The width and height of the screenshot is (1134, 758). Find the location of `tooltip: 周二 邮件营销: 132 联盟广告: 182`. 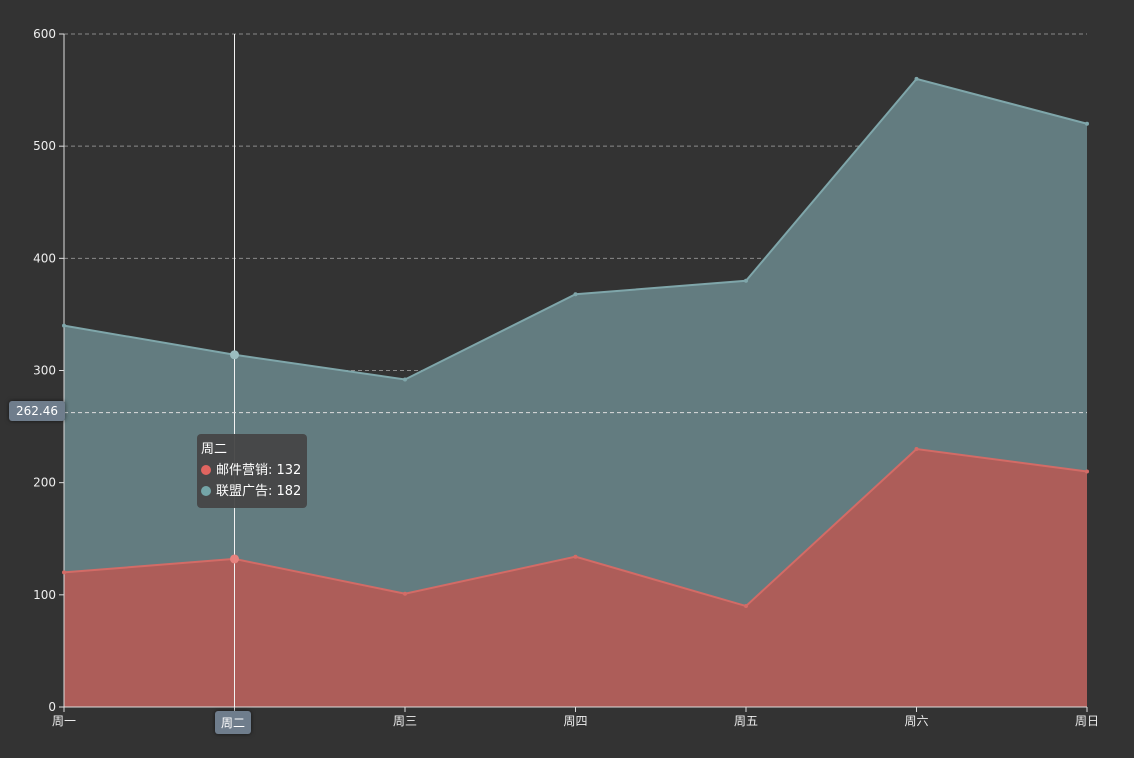

tooltip: 周二 邮件营销: 132 联盟广告: 182 is located at coordinates (252, 471).